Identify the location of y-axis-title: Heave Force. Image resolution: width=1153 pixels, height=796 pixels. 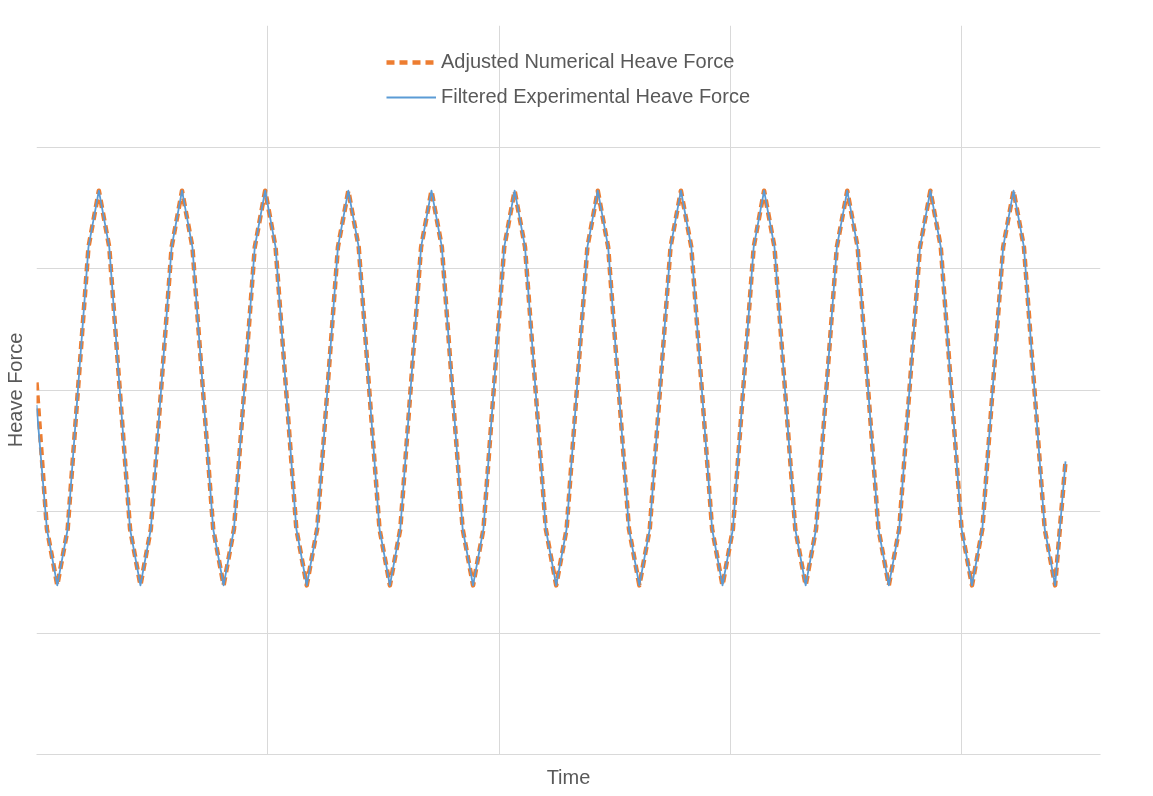
(14, 390).